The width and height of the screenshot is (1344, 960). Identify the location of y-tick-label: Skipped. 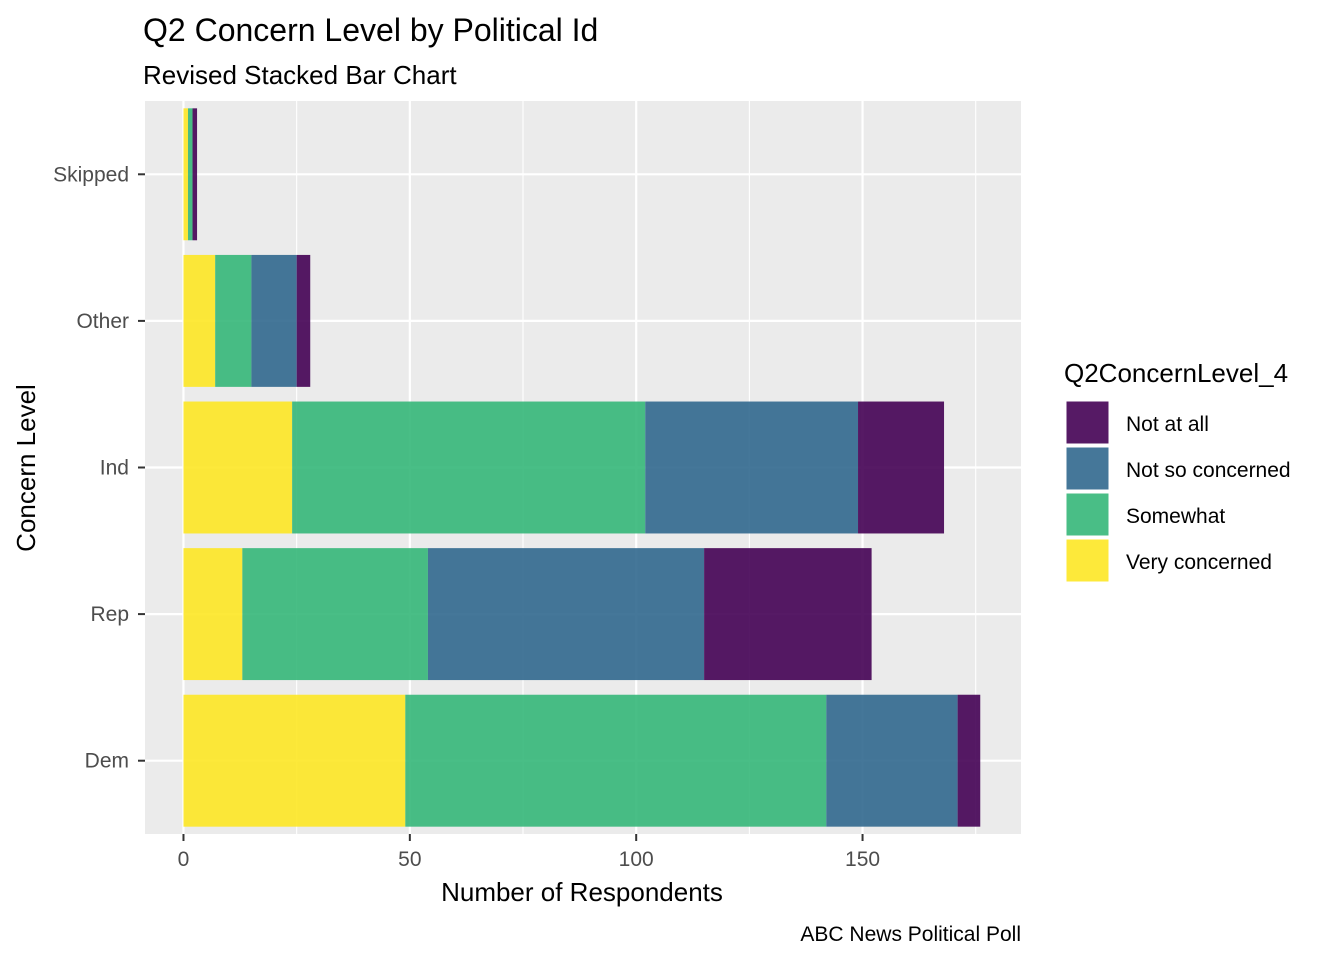
(91, 174).